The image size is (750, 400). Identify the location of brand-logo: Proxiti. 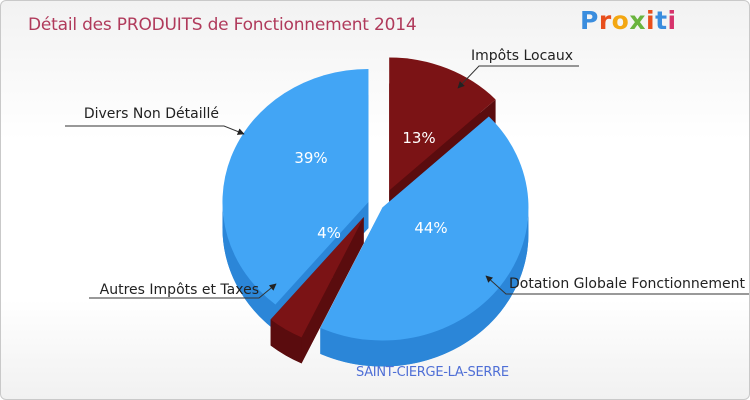
(628, 20).